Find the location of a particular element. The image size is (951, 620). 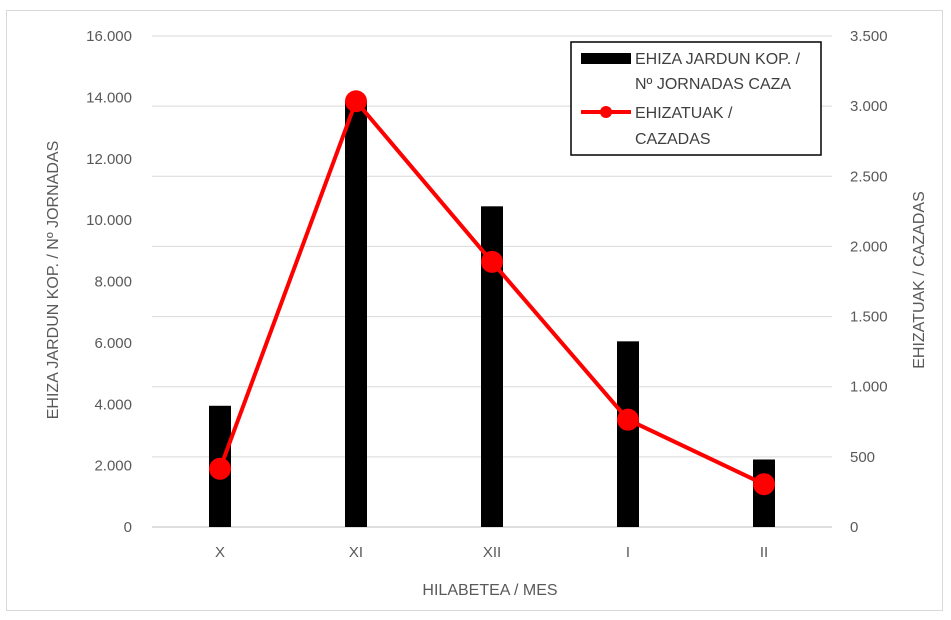

legend-bar-label-line2: Nº JORNADAS CAZA is located at coordinates (713, 84).